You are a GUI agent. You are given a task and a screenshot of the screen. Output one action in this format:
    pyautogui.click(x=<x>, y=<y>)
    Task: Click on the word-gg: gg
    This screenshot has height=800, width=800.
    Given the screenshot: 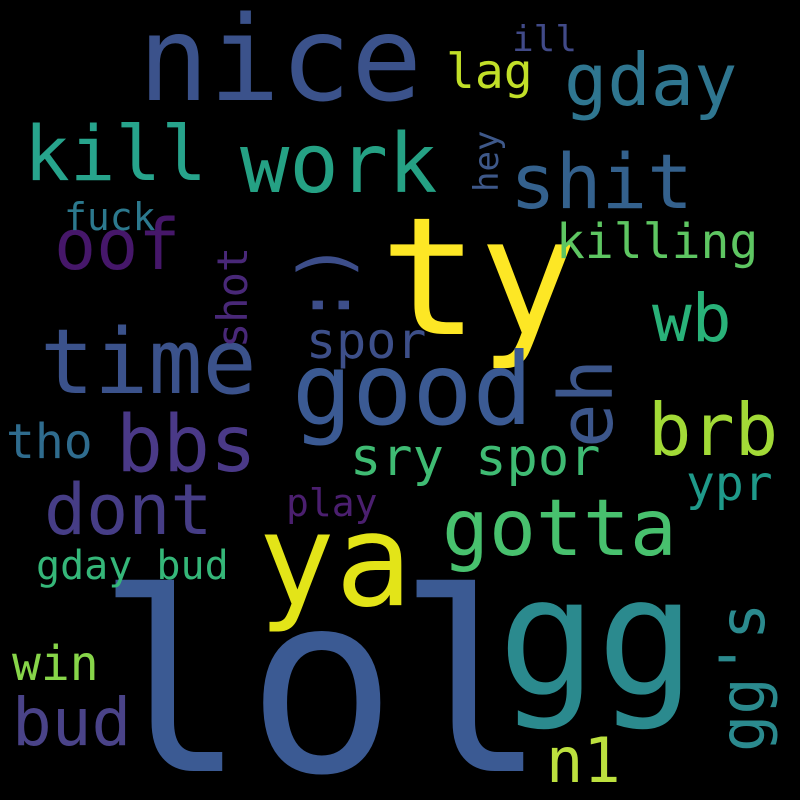 What is the action you would take?
    pyautogui.click(x=597, y=637)
    